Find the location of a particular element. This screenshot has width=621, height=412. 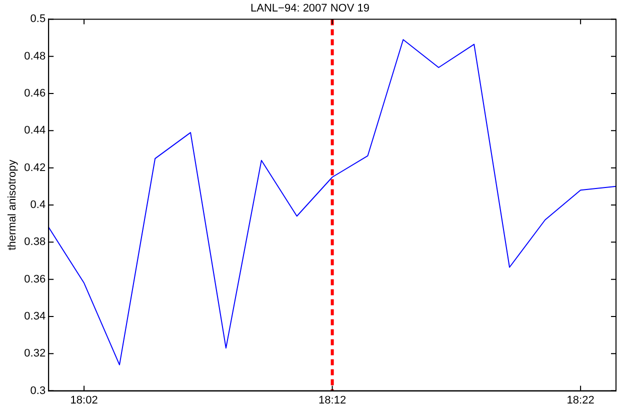

y-tick-label: 0.42 is located at coordinates (35, 168).